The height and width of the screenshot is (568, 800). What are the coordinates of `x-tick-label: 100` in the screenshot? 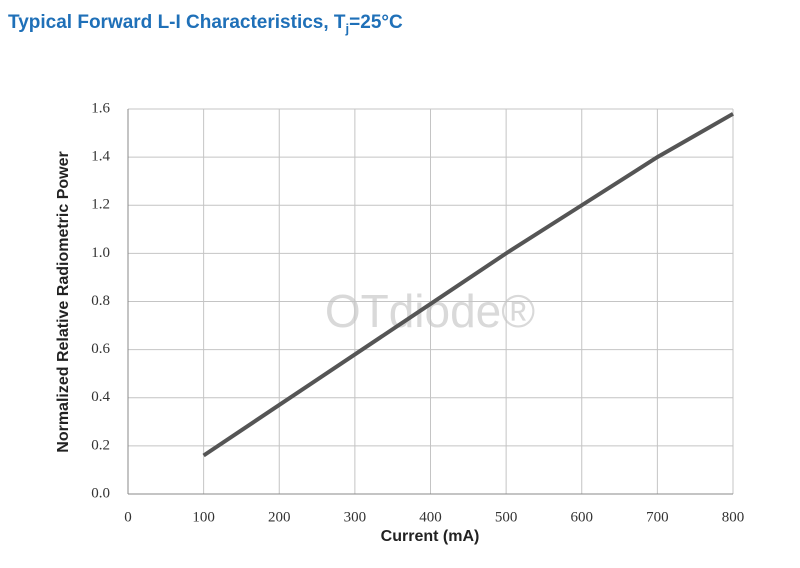 It's located at (203, 517).